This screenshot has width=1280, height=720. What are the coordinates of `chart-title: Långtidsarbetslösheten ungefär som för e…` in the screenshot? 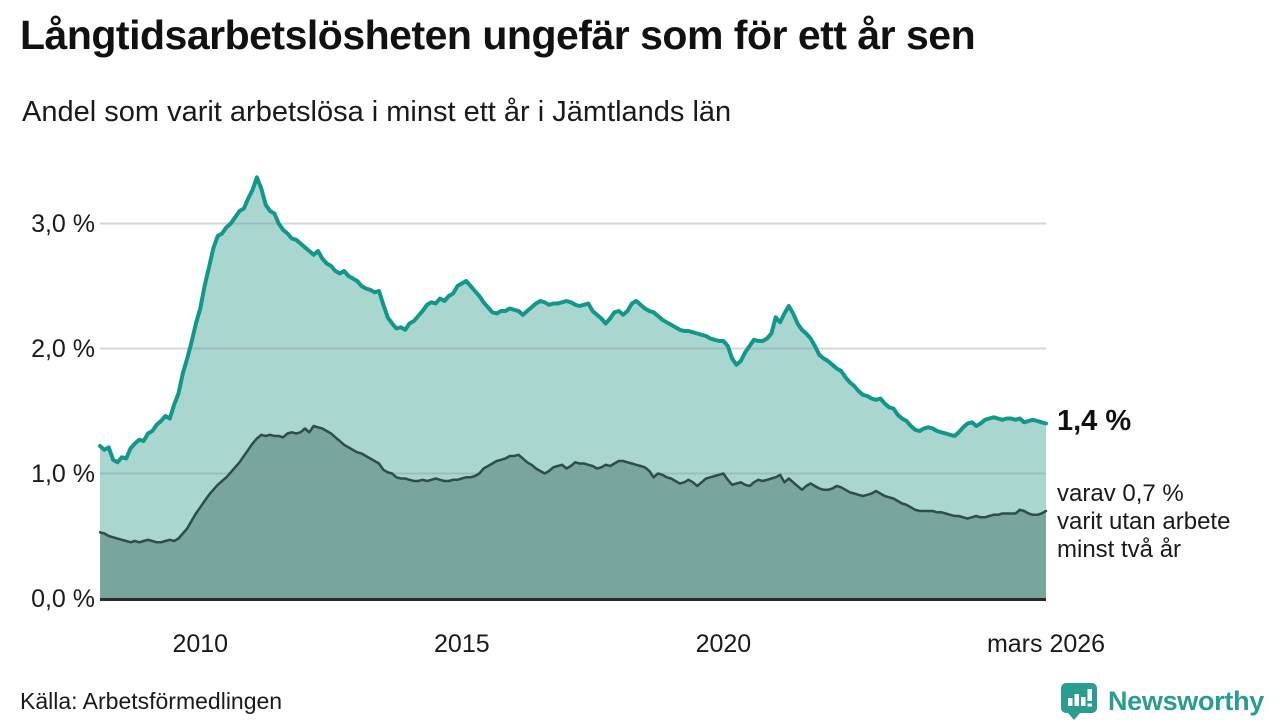 It's located at (498, 35).